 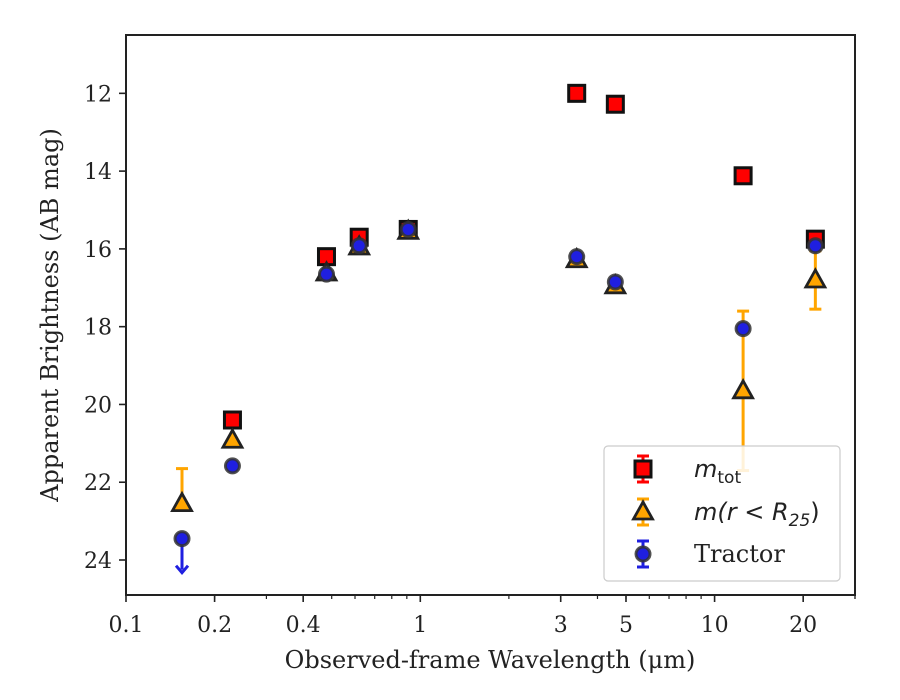 What do you see at coordinates (98, 561) in the screenshot?
I see `y-tick-label: 24` at bounding box center [98, 561].